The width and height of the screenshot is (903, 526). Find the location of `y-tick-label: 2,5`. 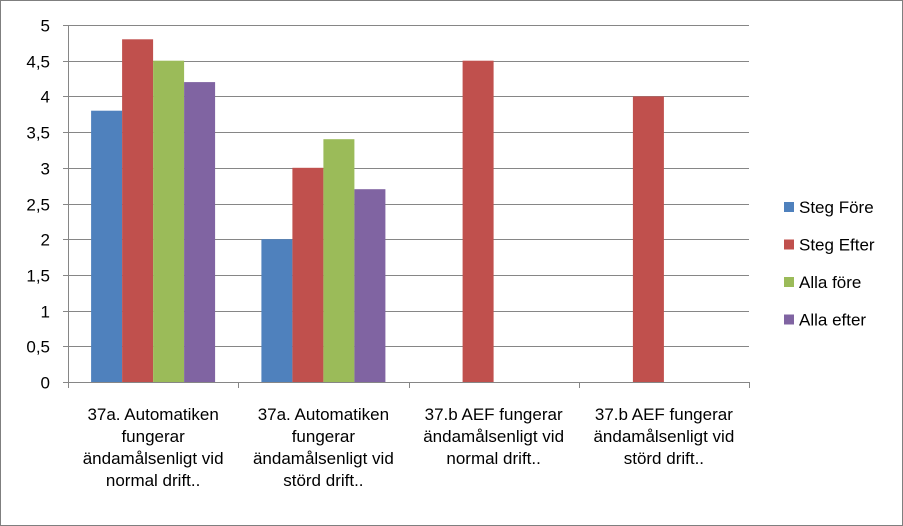

y-tick-label: 2,5 is located at coordinates (38, 205).